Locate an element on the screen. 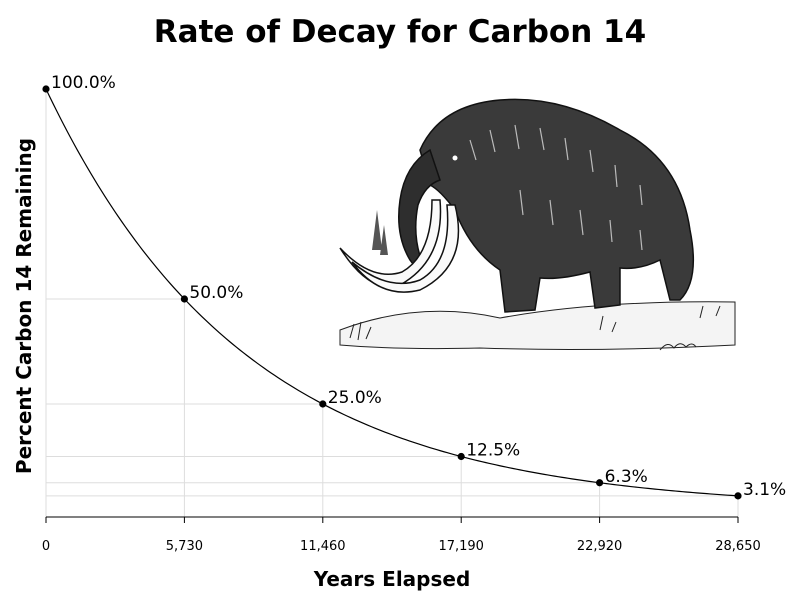 The image size is (800, 600). x-tick-label-5: 28,650 is located at coordinates (738, 546).